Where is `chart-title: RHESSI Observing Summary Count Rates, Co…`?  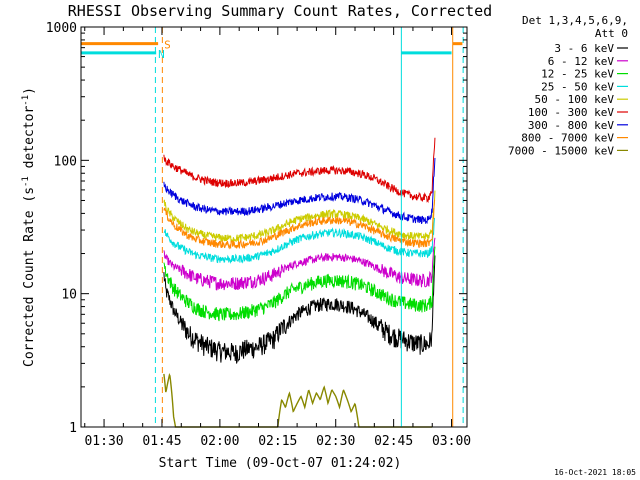
chart-title: RHESSI Observing Summary Count Rates, Co… is located at coordinates (280, 11).